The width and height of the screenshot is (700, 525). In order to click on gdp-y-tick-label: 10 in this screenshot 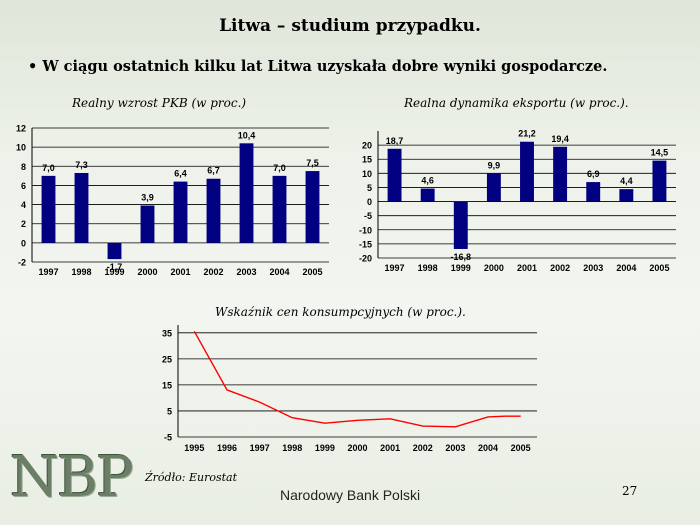, I will do `click(21, 148)`.